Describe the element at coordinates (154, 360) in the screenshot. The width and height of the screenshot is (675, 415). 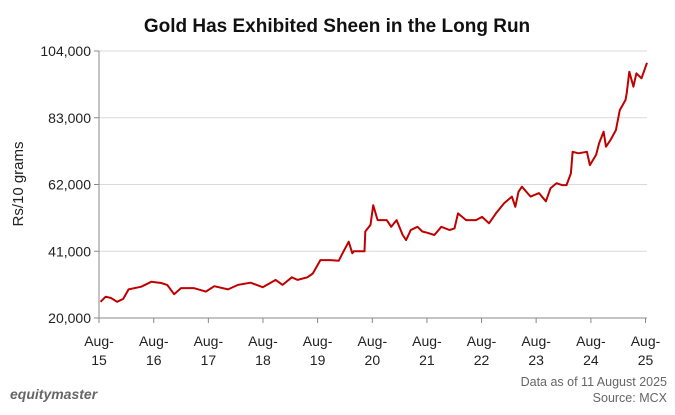
I see `x-tick-label-line: 16` at that location.